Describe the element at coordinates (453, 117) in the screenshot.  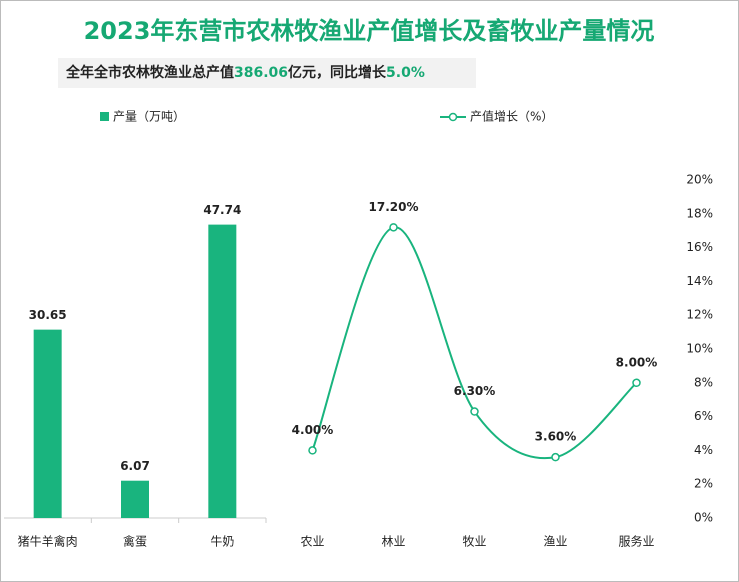
I see `legend-marker` at that location.